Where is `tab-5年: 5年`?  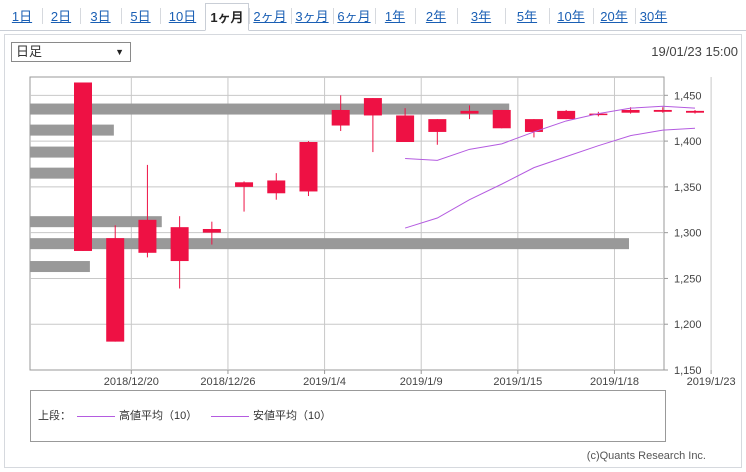 tab-5年: 5年 is located at coordinates (527, 16).